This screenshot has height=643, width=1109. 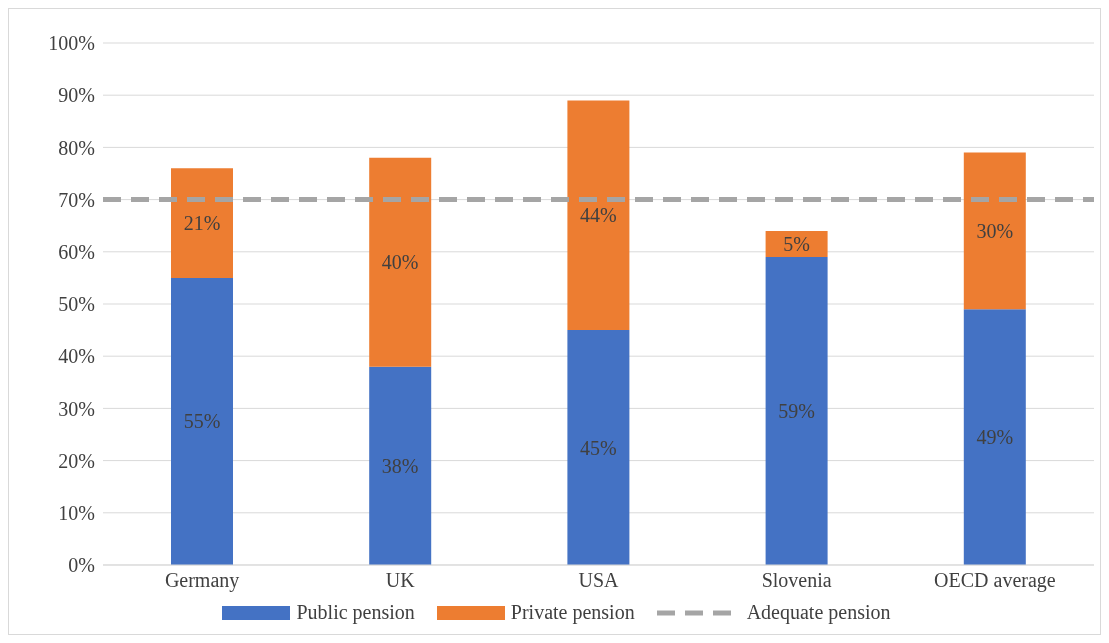 I want to click on data-label: 45%, so click(x=598, y=447).